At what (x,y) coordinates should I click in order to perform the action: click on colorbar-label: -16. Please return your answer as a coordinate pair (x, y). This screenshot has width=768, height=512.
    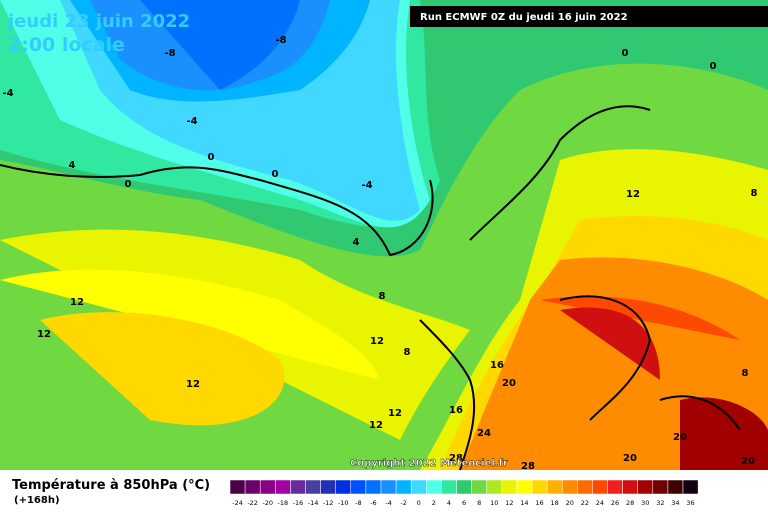
    Looking at the image, I should click on (298, 503).